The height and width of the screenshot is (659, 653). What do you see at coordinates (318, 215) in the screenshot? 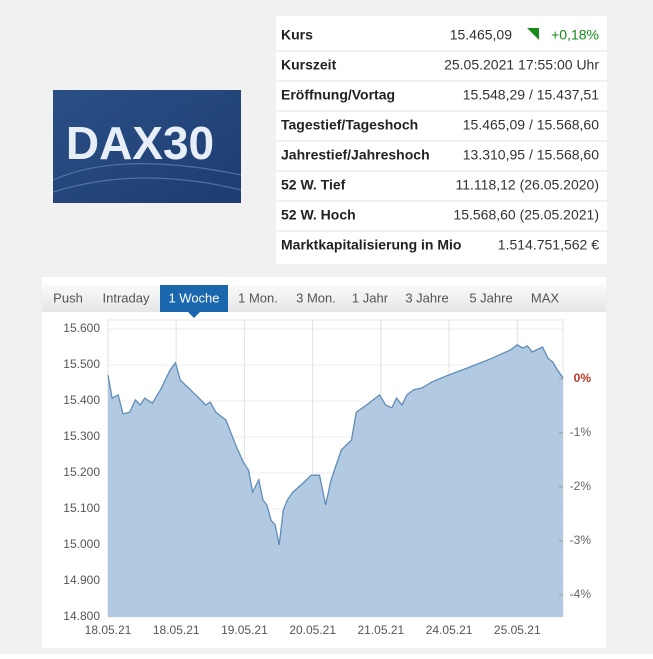
I see `row-label: 52 W. Hoch` at bounding box center [318, 215].